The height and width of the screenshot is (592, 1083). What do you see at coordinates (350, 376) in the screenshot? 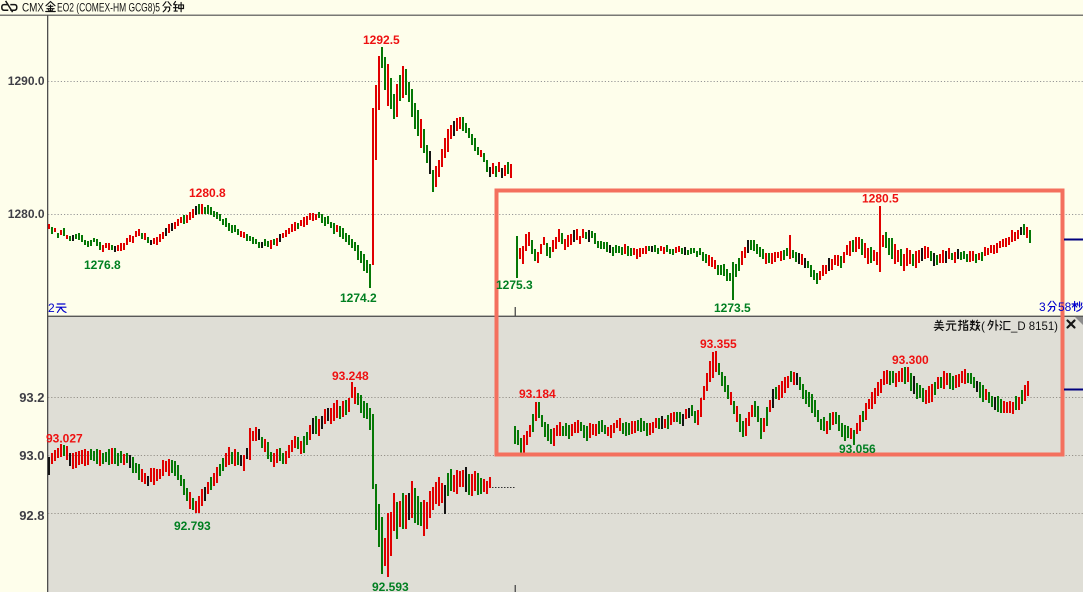
I see `svg-text: 93.248` at bounding box center [350, 376].